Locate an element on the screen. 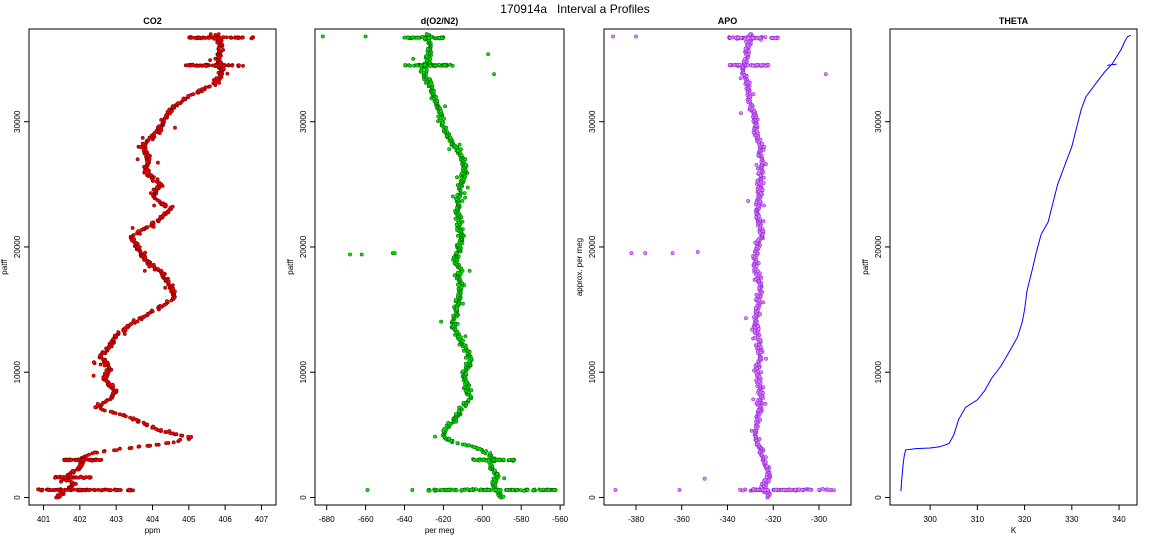 The image size is (1150, 555). x-tick-label: 406 is located at coordinates (225, 519).